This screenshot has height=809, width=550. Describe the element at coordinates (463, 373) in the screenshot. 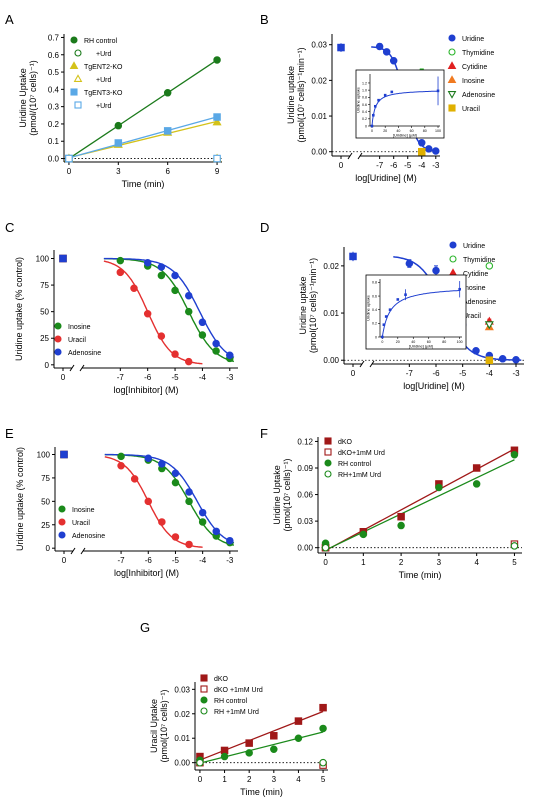

I see `x-tick-label: -5` at that location.